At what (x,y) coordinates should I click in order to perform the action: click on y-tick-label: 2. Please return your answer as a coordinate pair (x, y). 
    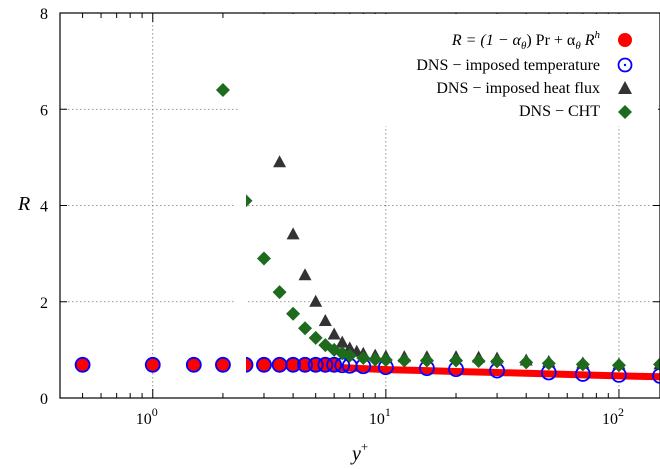
    Looking at the image, I should click on (44, 303).